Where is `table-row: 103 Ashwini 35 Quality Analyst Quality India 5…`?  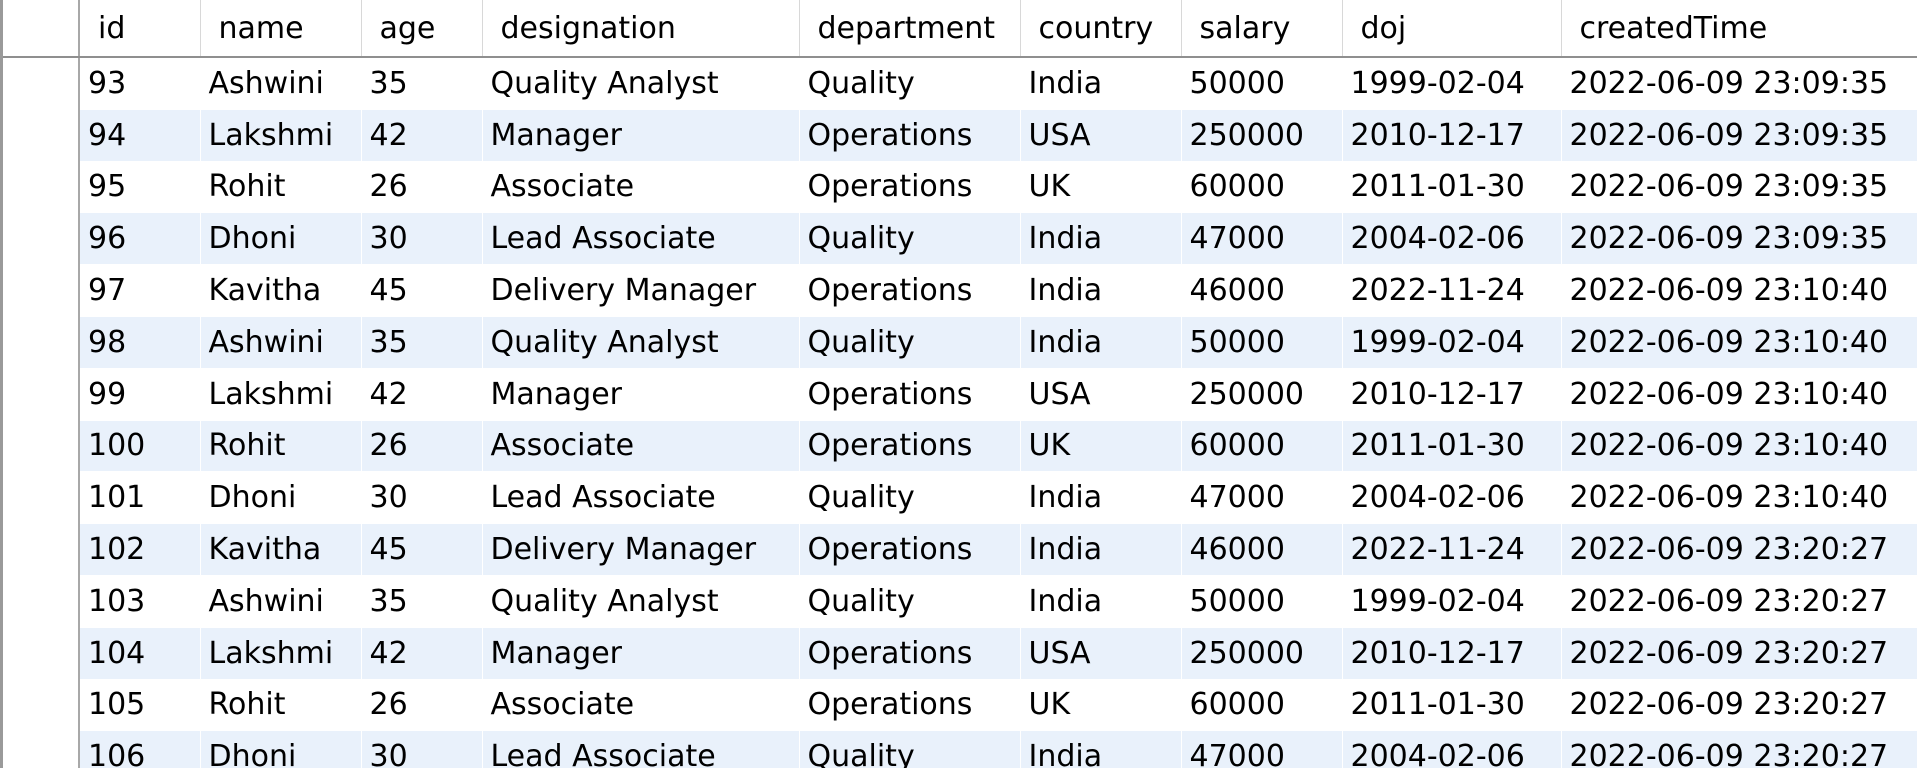
table-row: 103 Ashwini 35 Quality Analyst Quality India 5… is located at coordinates (960, 601).